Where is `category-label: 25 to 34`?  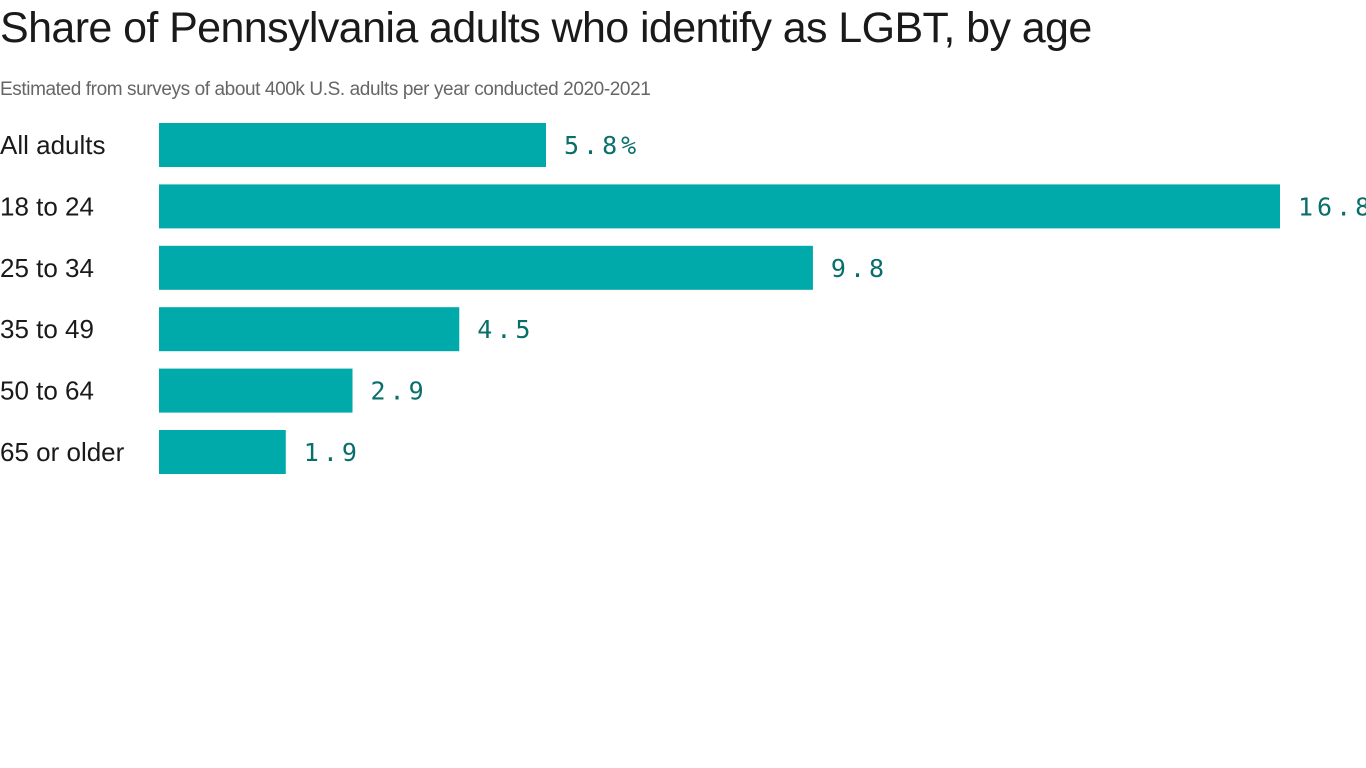
category-label: 25 to 34 is located at coordinates (47, 268).